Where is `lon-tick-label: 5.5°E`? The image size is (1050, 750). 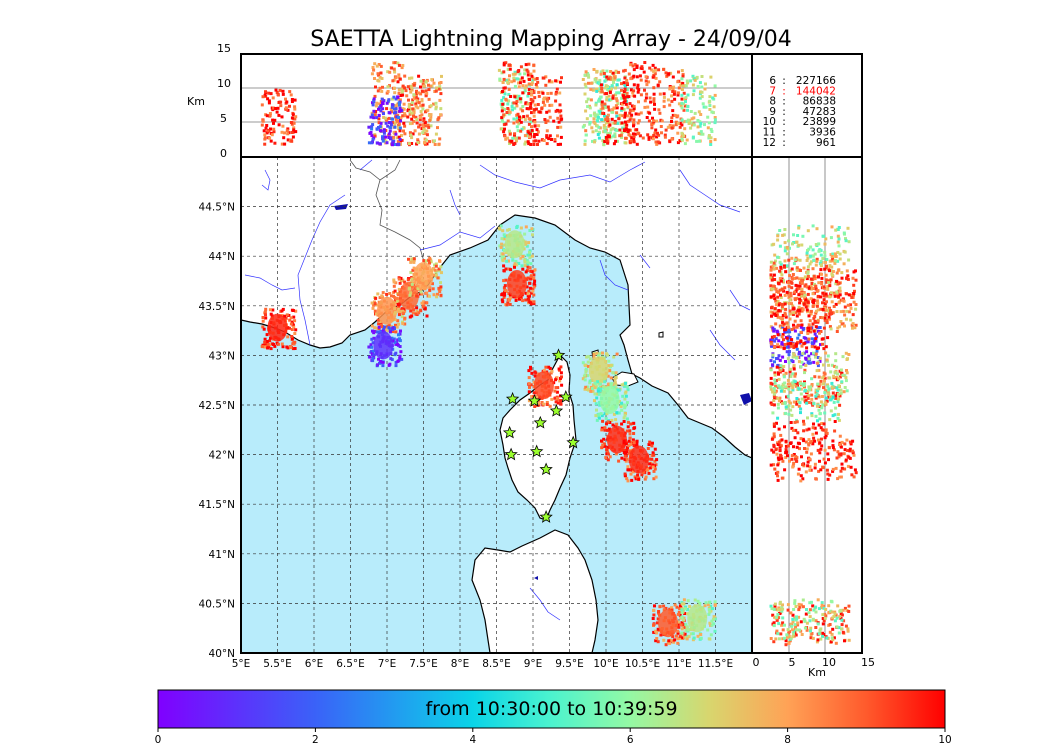
lon-tick-label: 5.5°E is located at coordinates (277, 664).